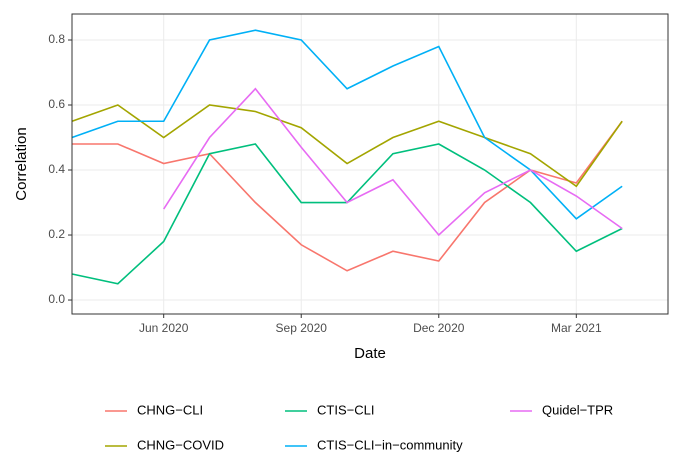 The height and width of the screenshot is (453, 673). Describe the element at coordinates (56, 299) in the screenshot. I see `y-tick-label: 0.0` at that location.